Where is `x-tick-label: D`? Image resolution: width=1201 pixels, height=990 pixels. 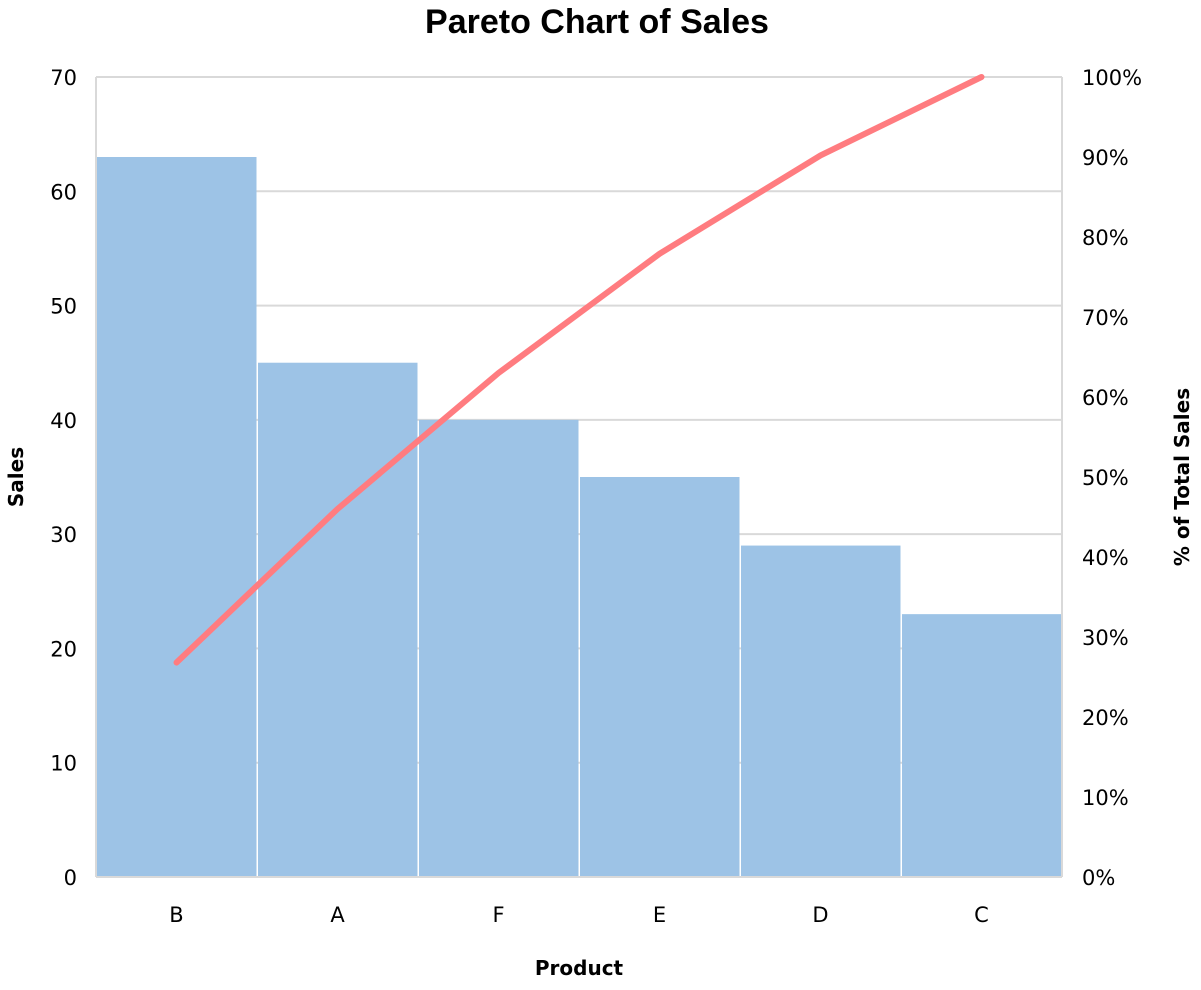
x-tick-label: D is located at coordinates (820, 915).